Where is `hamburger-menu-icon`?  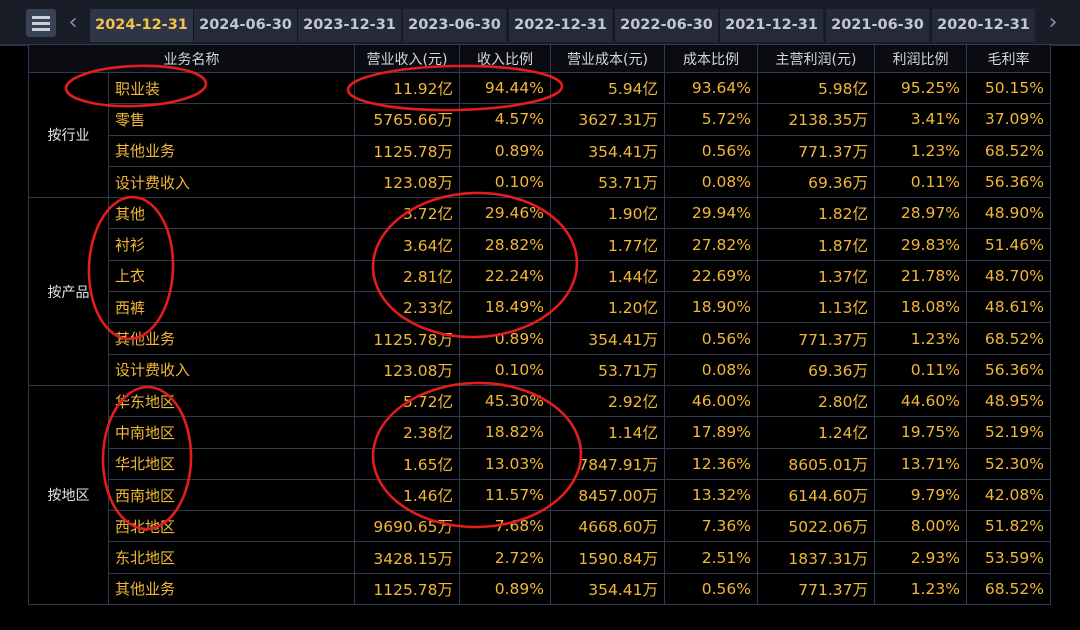
hamburger-menu-icon is located at coordinates (41, 23).